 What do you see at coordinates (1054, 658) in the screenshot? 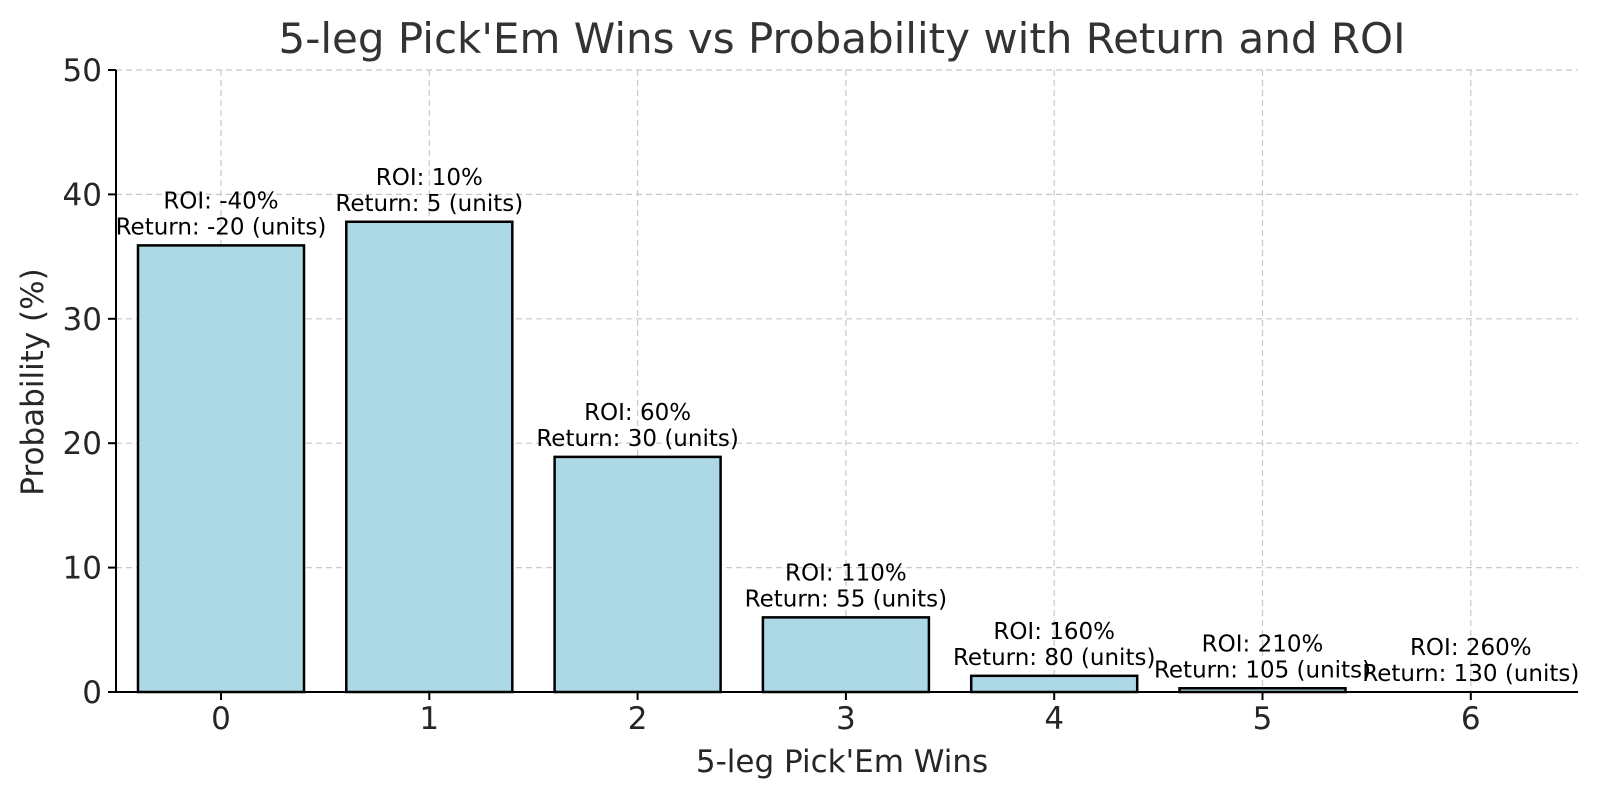
I see `return-label: Return: 80 (units)` at bounding box center [1054, 658].